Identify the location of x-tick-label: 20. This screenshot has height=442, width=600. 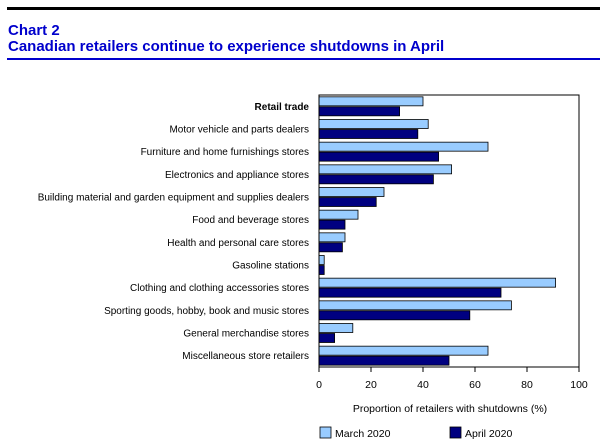
(371, 385).